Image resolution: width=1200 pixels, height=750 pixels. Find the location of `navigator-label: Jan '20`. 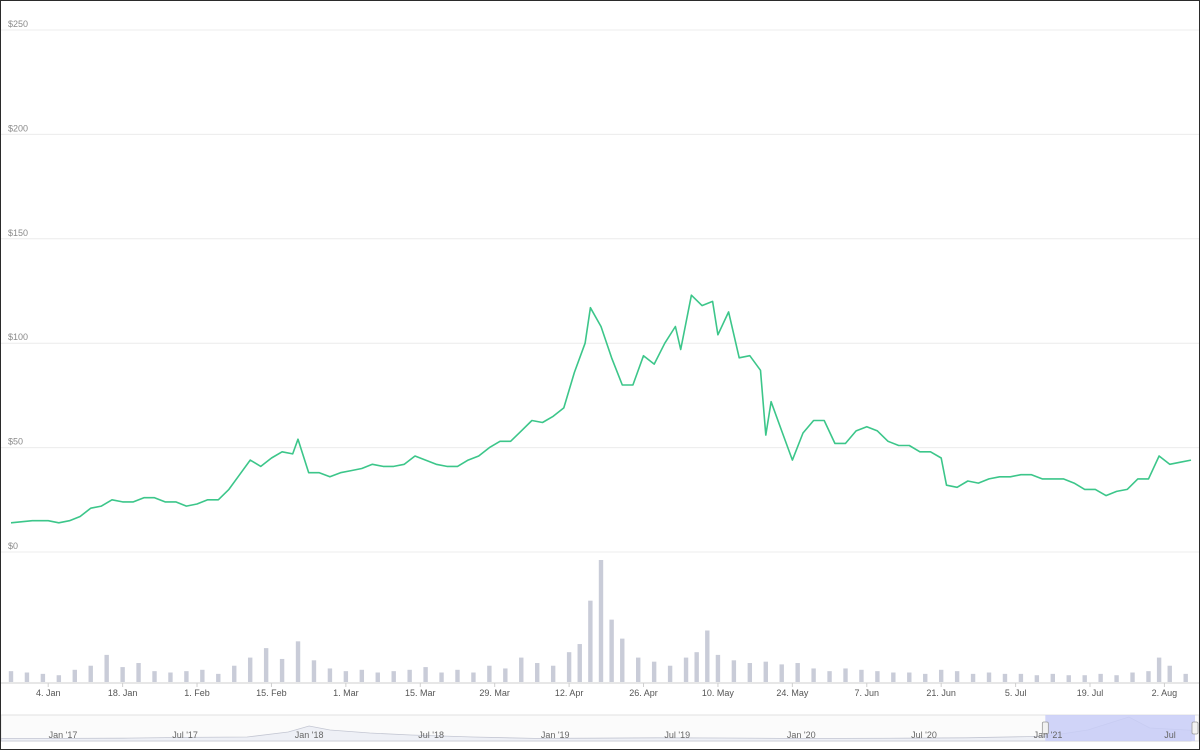

navigator-label: Jan '20 is located at coordinates (801, 735).